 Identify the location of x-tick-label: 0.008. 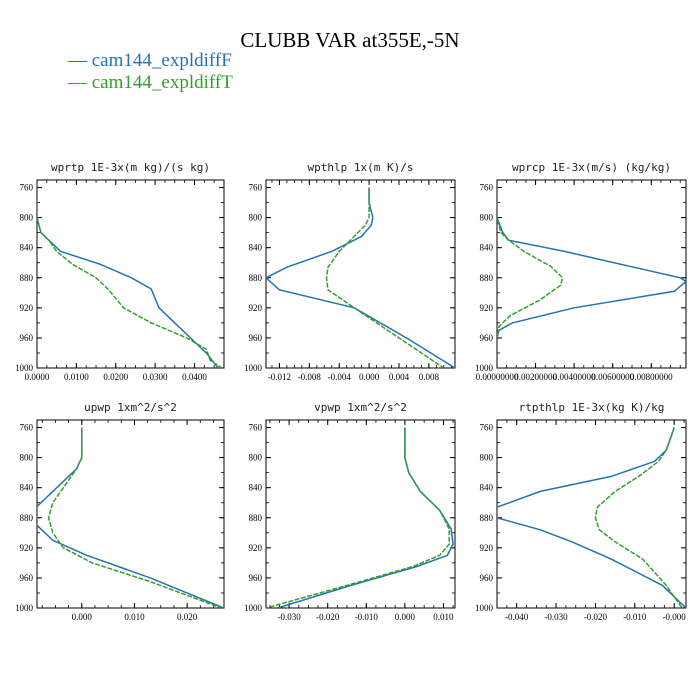
(429, 377).